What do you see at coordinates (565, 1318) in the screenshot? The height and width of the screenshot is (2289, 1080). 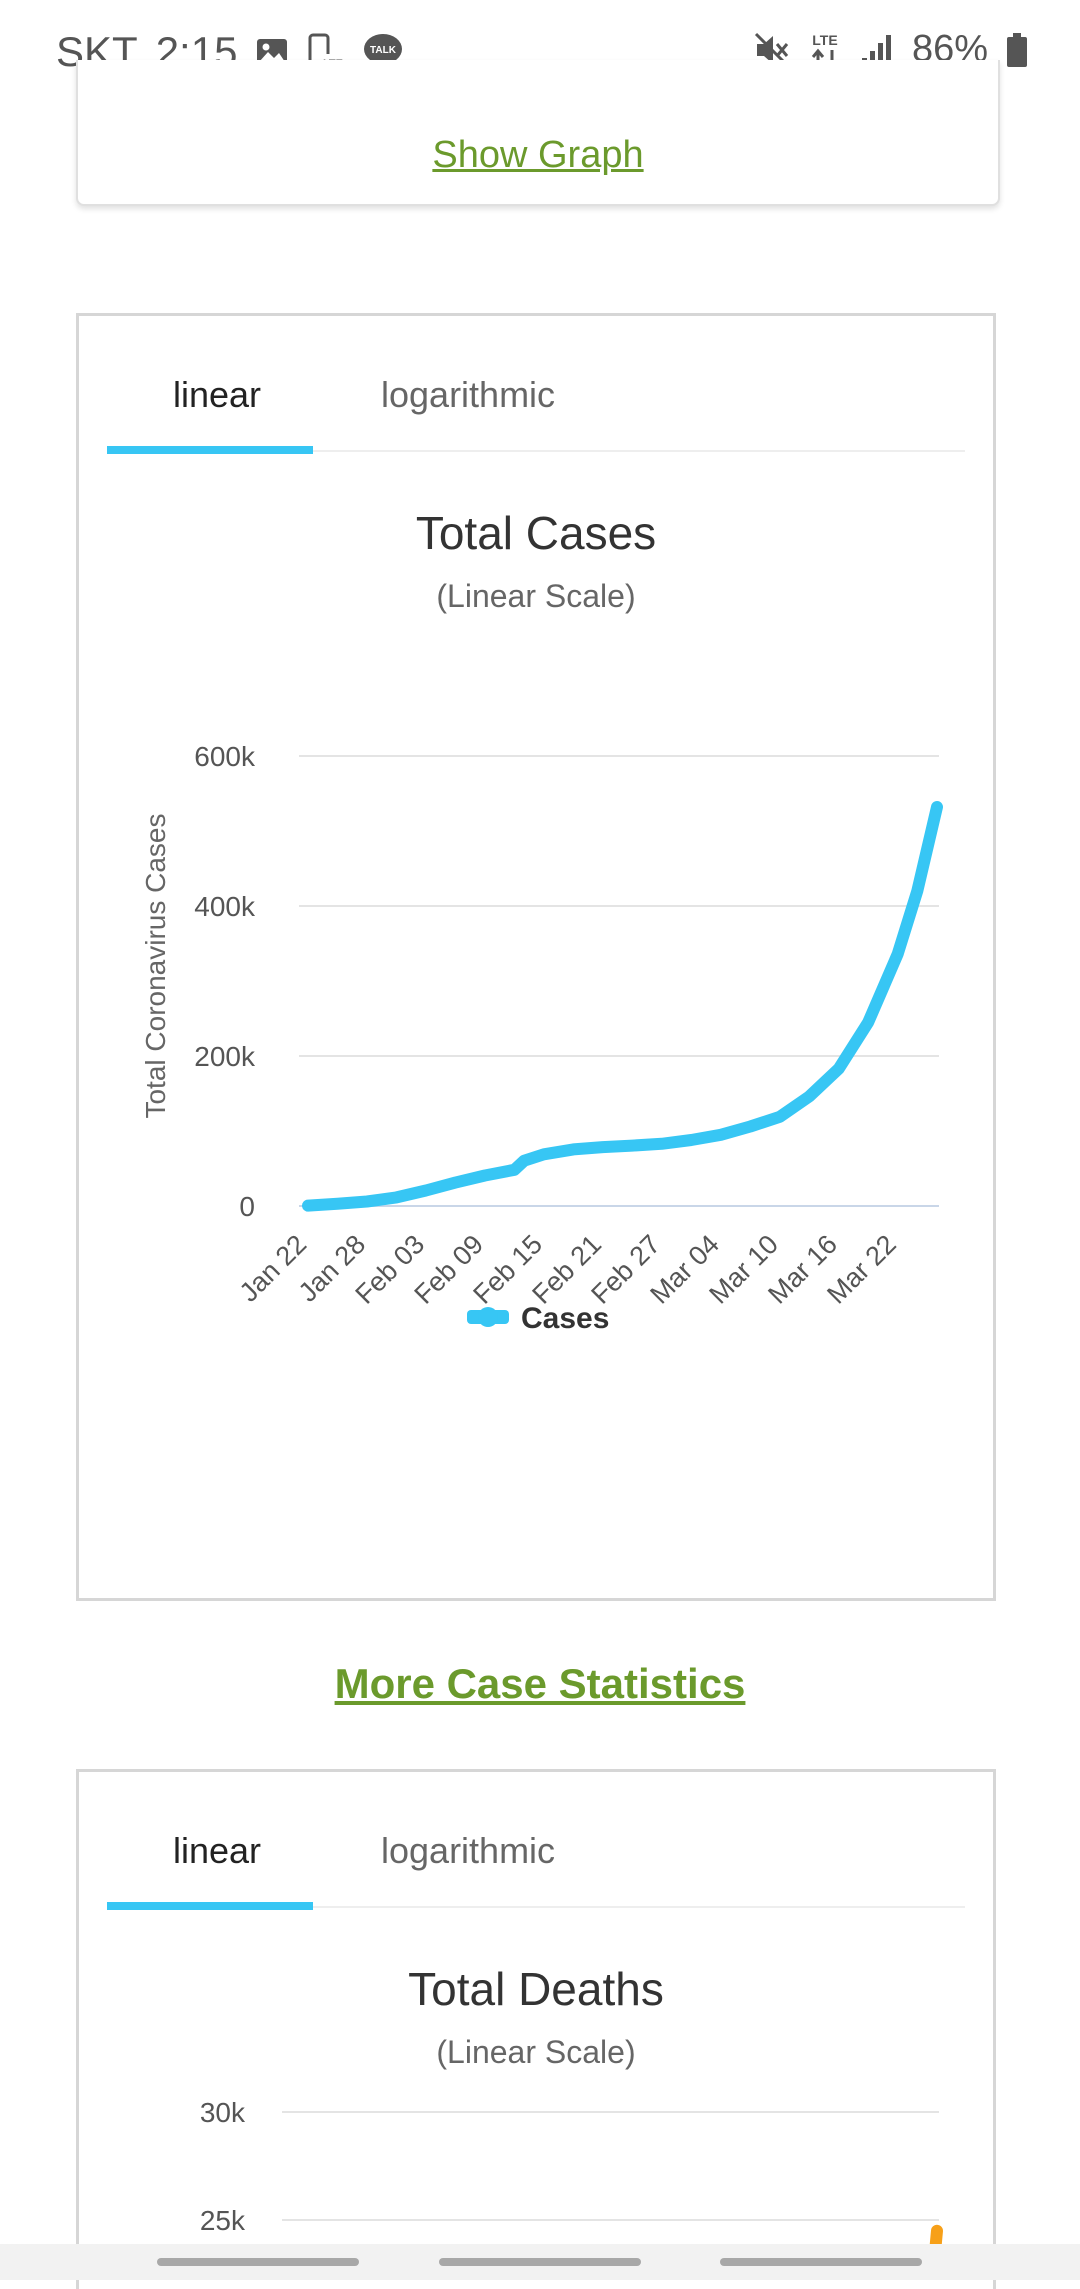 I see `legend-label: Cases` at bounding box center [565, 1318].